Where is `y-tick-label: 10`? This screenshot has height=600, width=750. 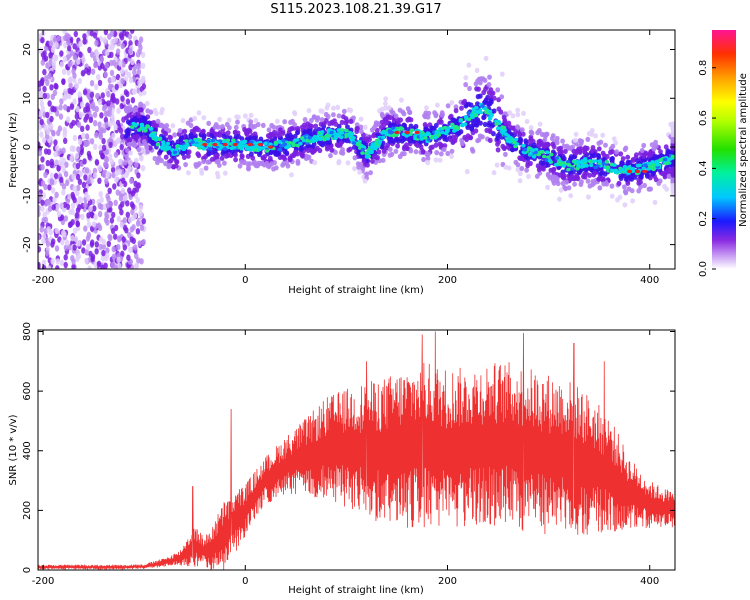
y-tick-label: 10 is located at coordinates (27, 98).